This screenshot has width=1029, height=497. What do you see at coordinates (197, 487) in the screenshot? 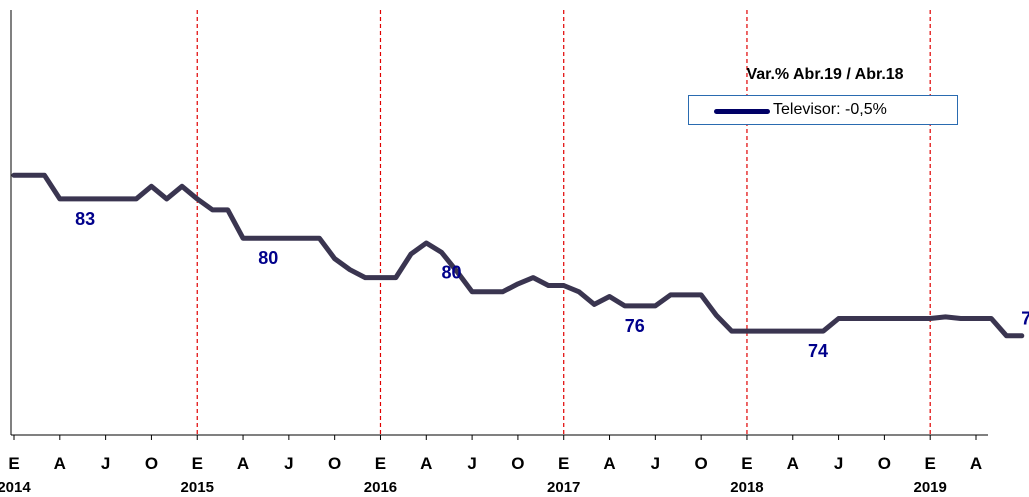
I see `year-label: 2015` at bounding box center [197, 487].